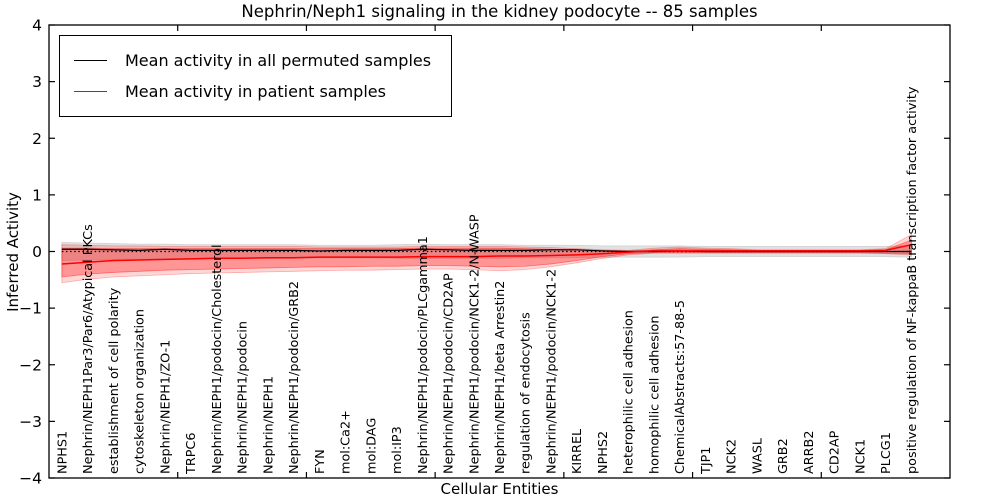 This screenshot has height=500, width=1000. Describe the element at coordinates (526, 393) in the screenshot. I see `category-label: regulation of endocytosis` at that location.